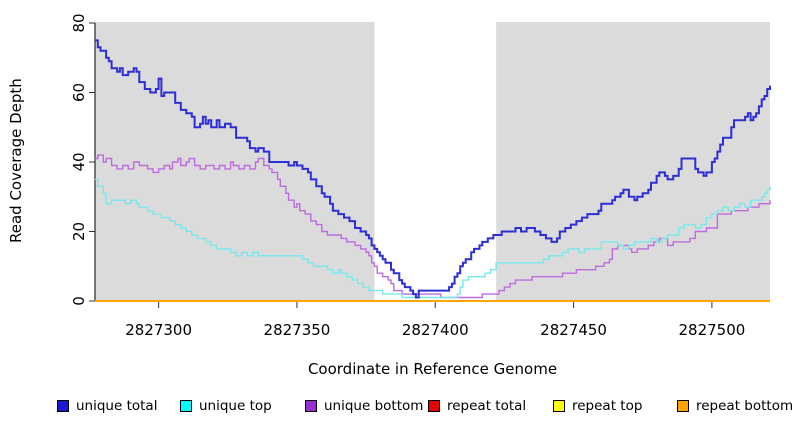 The height and width of the screenshot is (432, 792). What do you see at coordinates (79, 231) in the screenshot?
I see `y-tick-label: 20` at bounding box center [79, 231].